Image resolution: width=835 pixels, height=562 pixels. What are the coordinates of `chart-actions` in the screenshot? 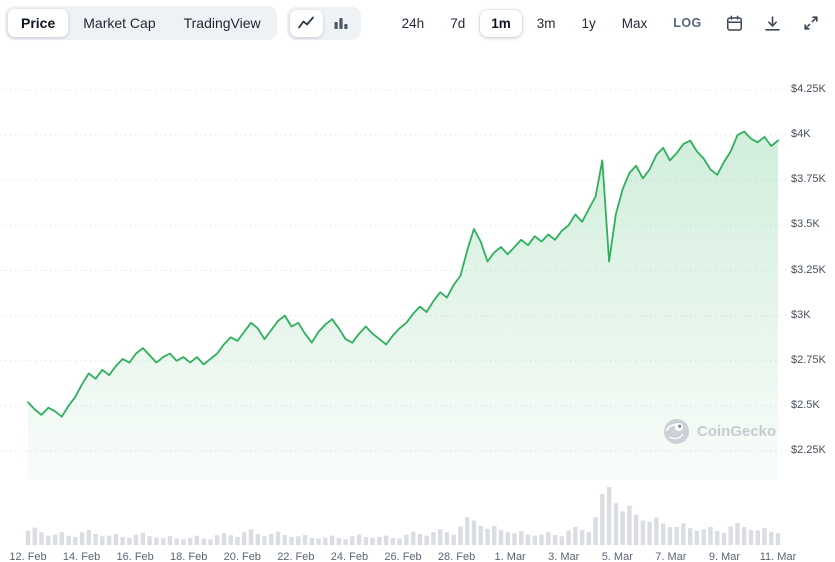 It's located at (773, 23).